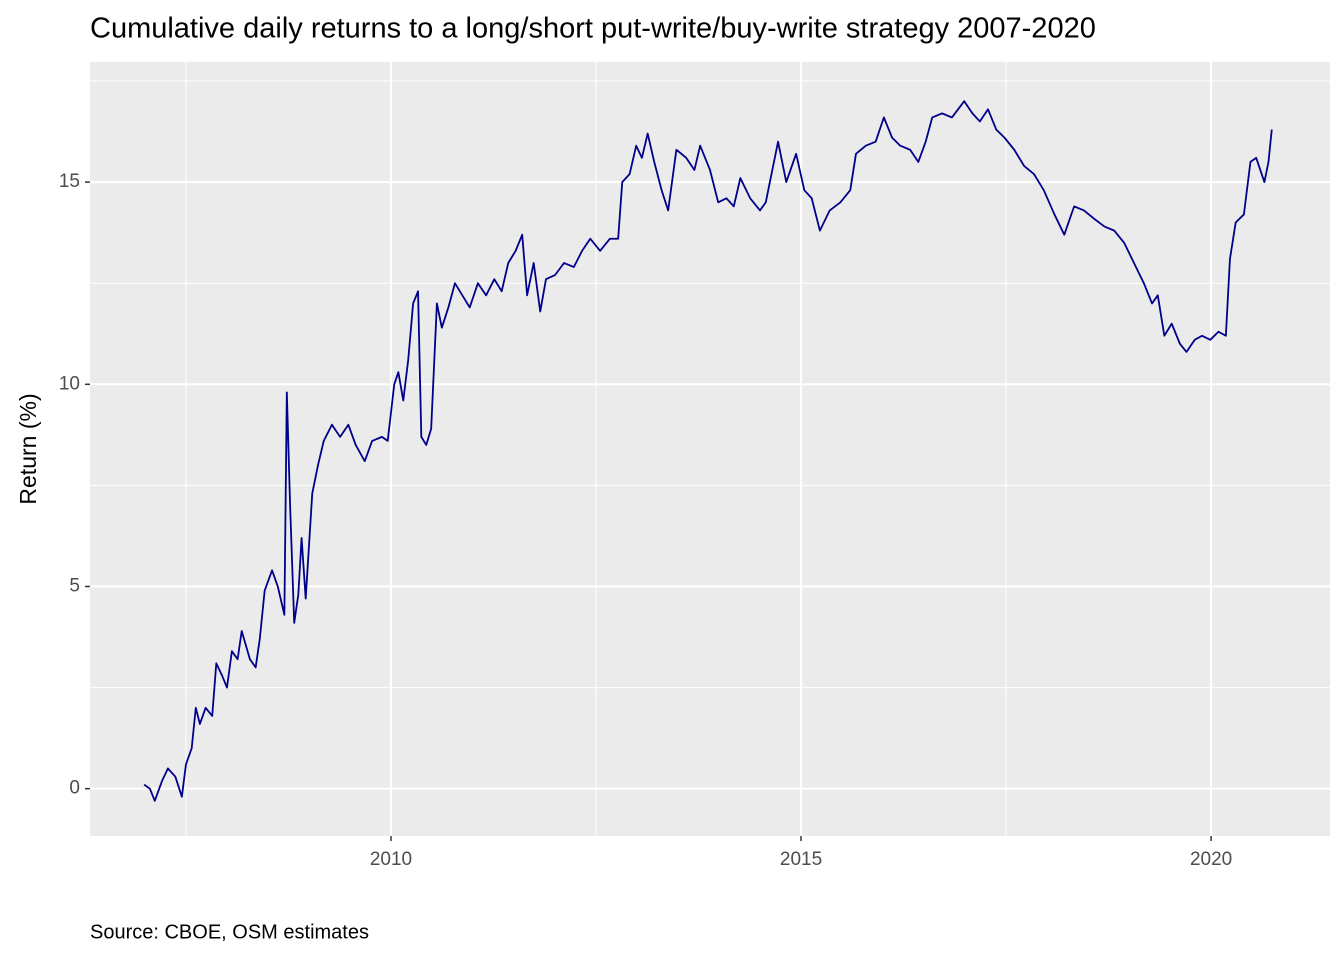 The height and width of the screenshot is (960, 1344). Describe the element at coordinates (28, 448) in the screenshot. I see `y-axis-label: Return (%)` at that location.